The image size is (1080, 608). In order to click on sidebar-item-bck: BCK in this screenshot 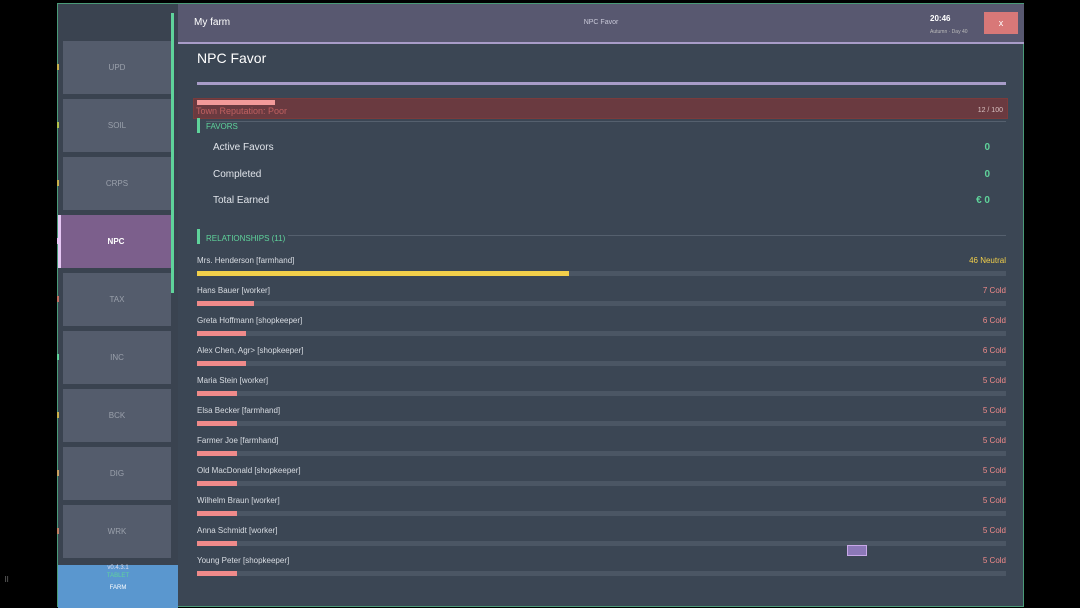, I will do `click(117, 415)`.